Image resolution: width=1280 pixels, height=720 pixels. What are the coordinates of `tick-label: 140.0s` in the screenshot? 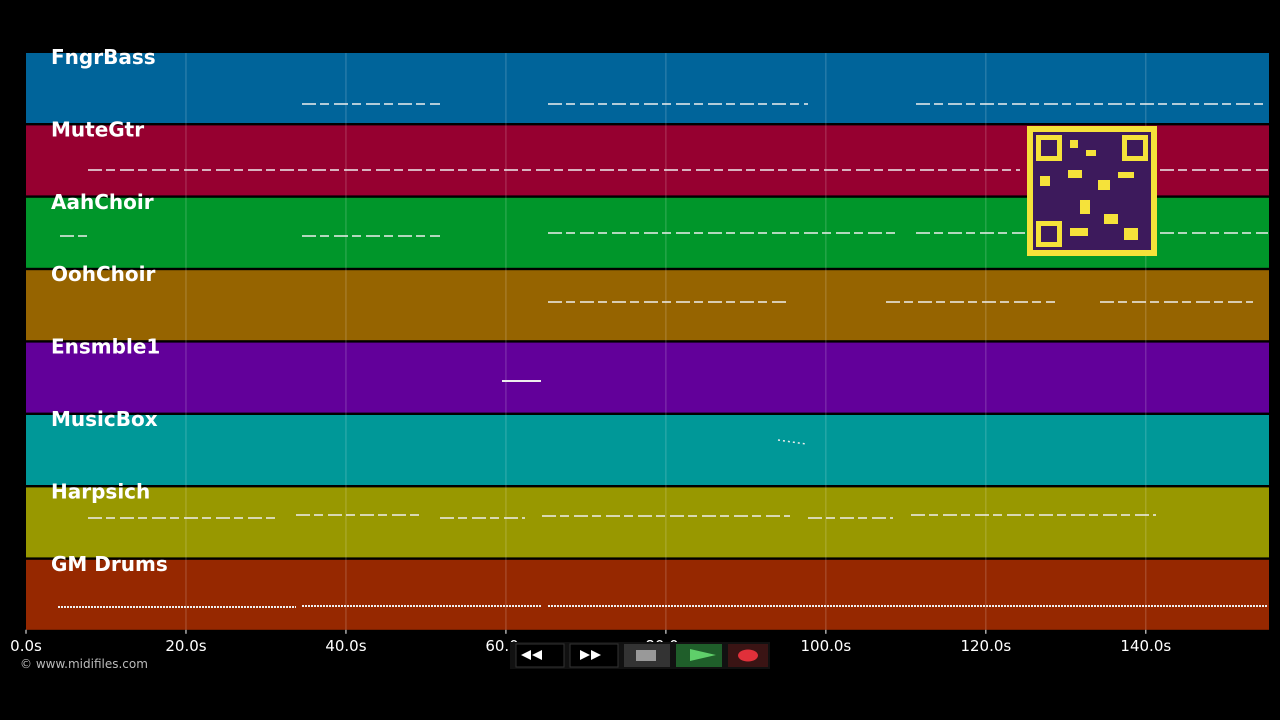 It's located at (1145, 646).